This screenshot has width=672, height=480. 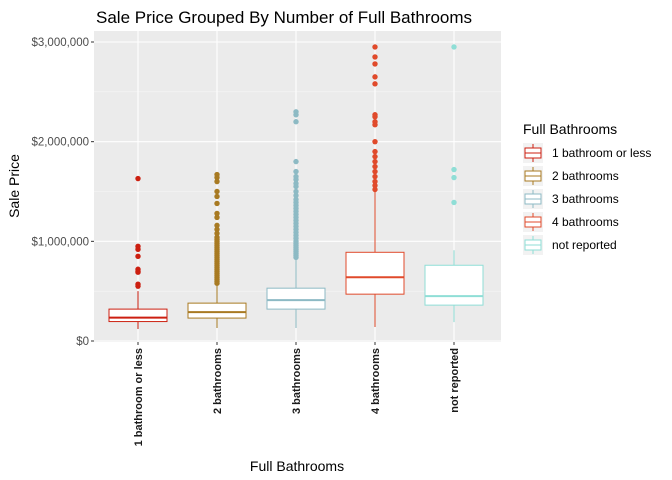 I want to click on x-tick-label: 1 bathroom or less, so click(x=139, y=397).